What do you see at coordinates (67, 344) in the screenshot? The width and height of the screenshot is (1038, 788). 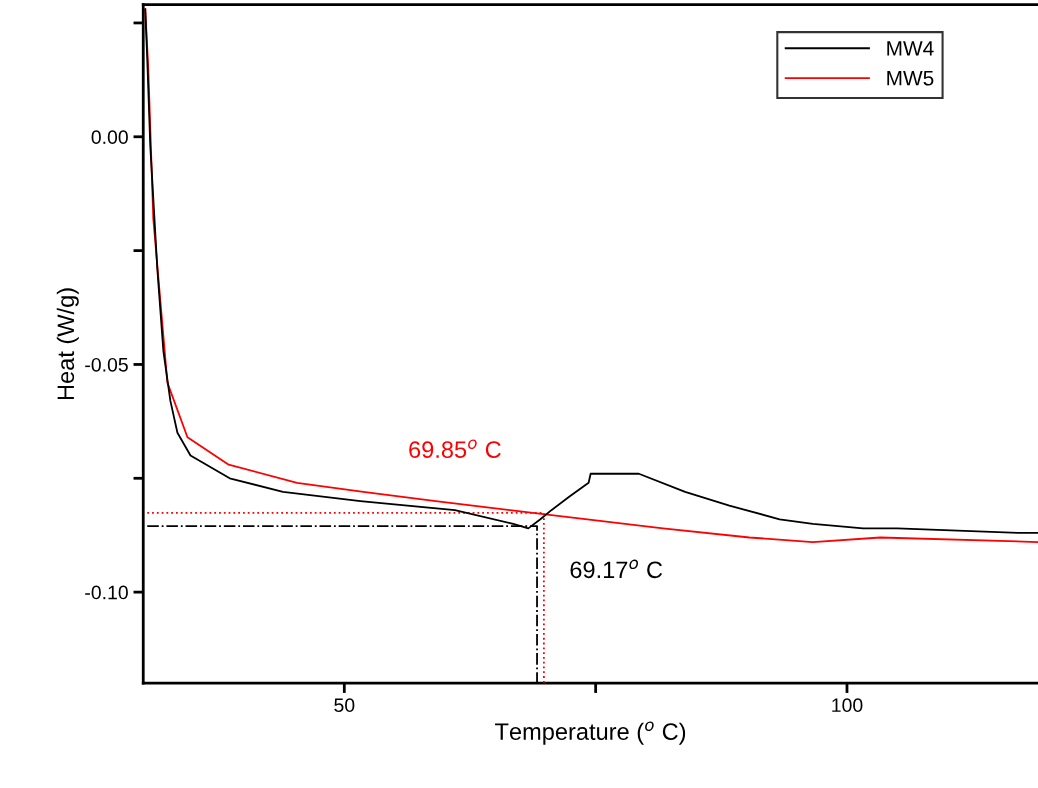 I see `y-axis-title: Heat (W/g)` at bounding box center [67, 344].